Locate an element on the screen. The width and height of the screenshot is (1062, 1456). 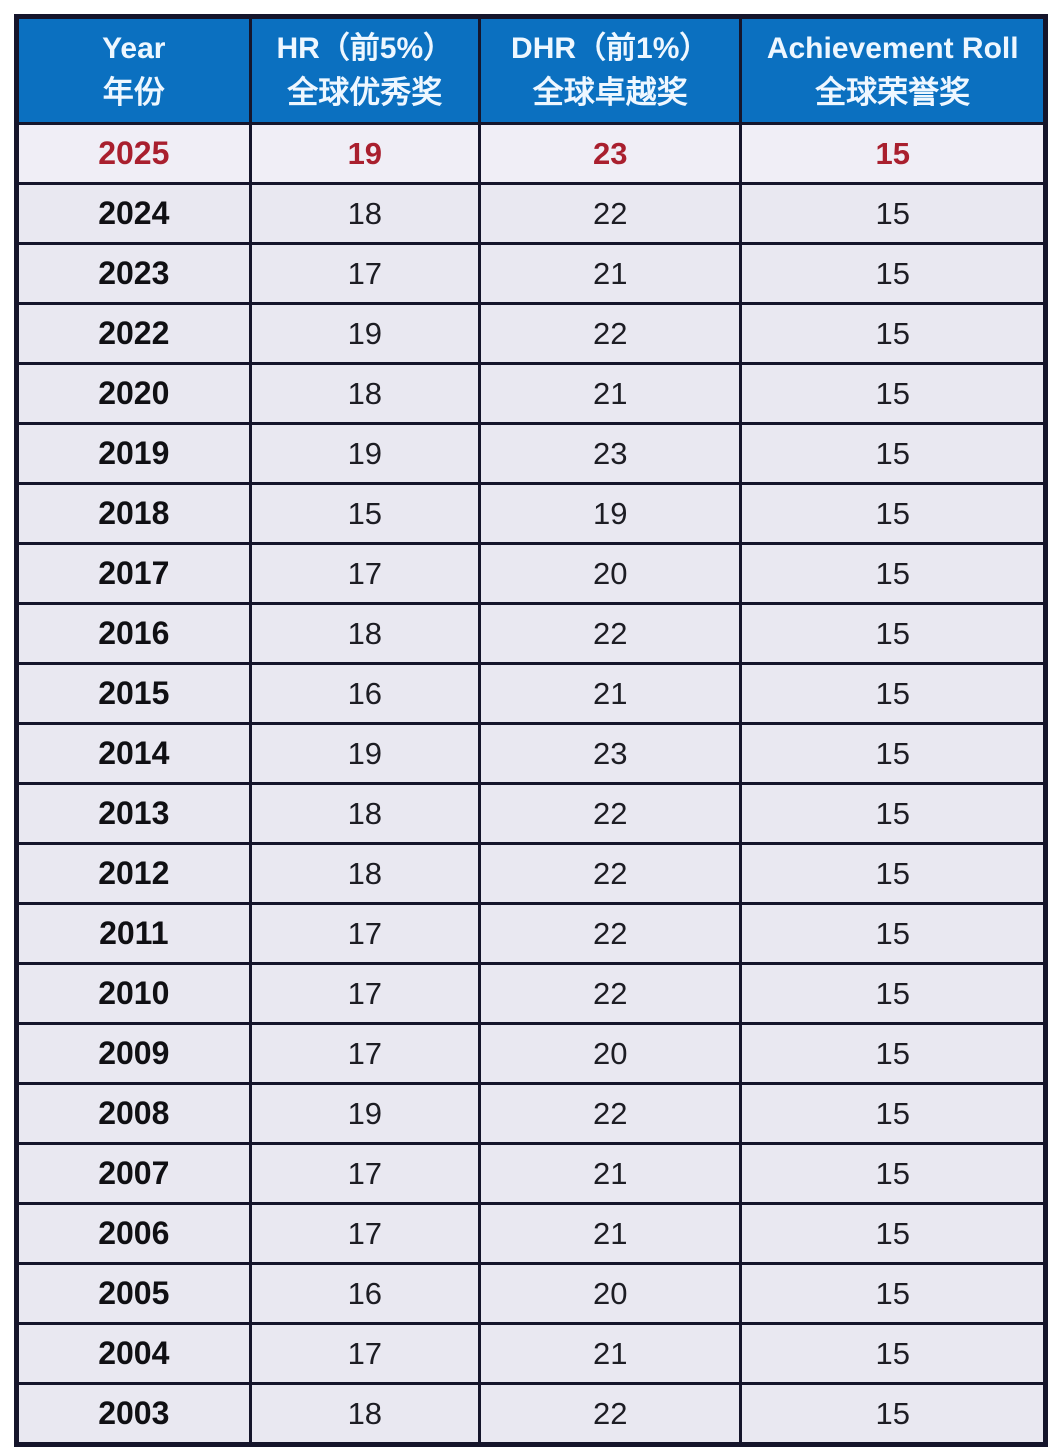
table-row: 2004 17 21 15 is located at coordinates (531, 1353).